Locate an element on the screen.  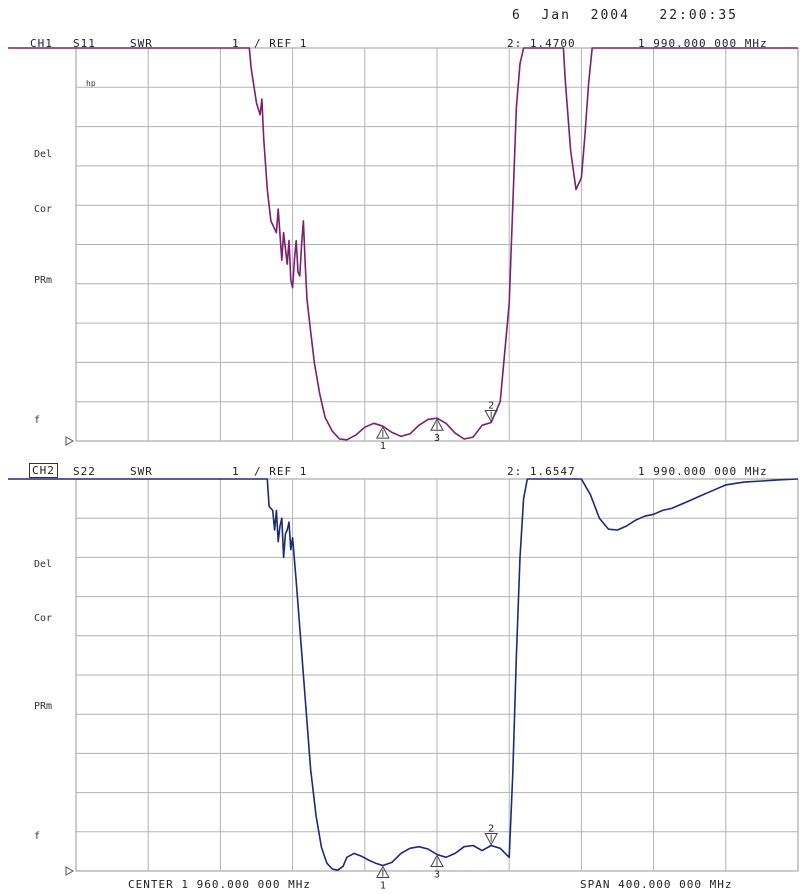
ch1-reference-position-marker is located at coordinates (70, 441).